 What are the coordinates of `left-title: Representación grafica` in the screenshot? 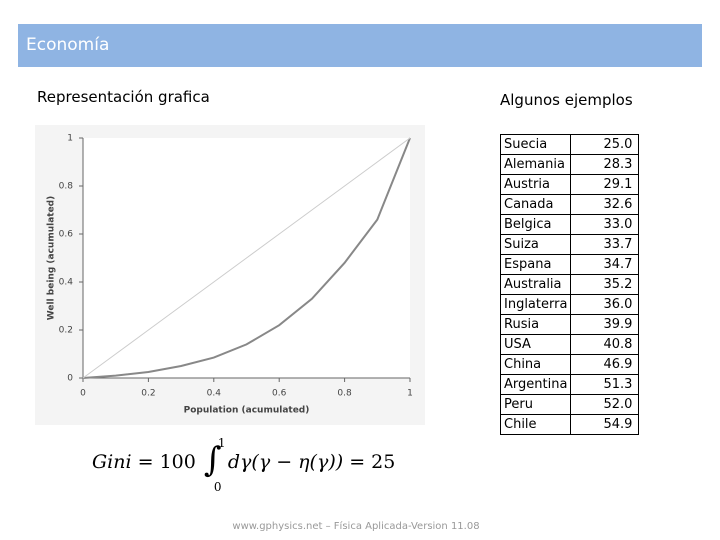 It's located at (123, 97).